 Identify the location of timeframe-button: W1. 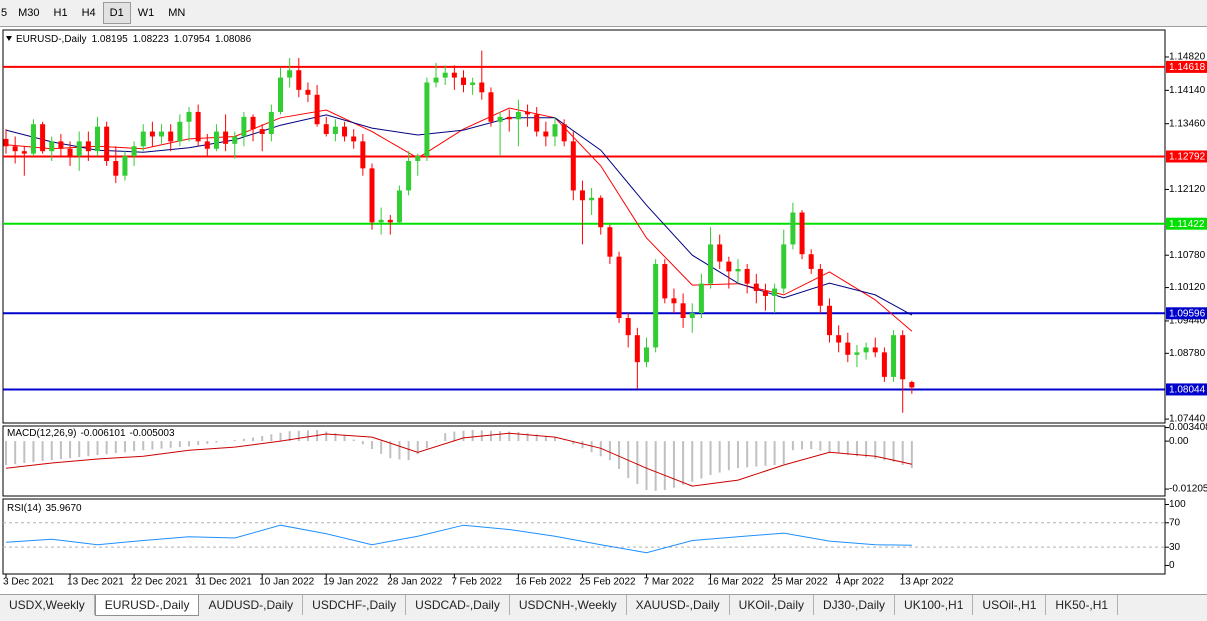
(146, 13).